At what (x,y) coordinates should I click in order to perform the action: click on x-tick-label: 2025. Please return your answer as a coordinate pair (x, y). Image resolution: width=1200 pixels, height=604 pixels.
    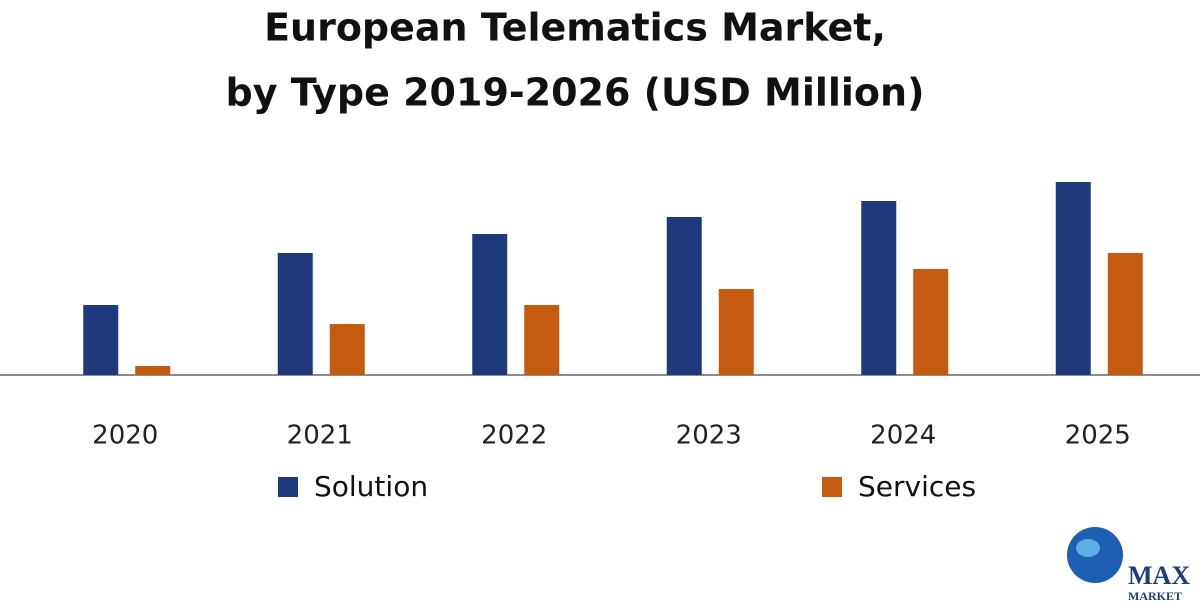
    Looking at the image, I should click on (1098, 436).